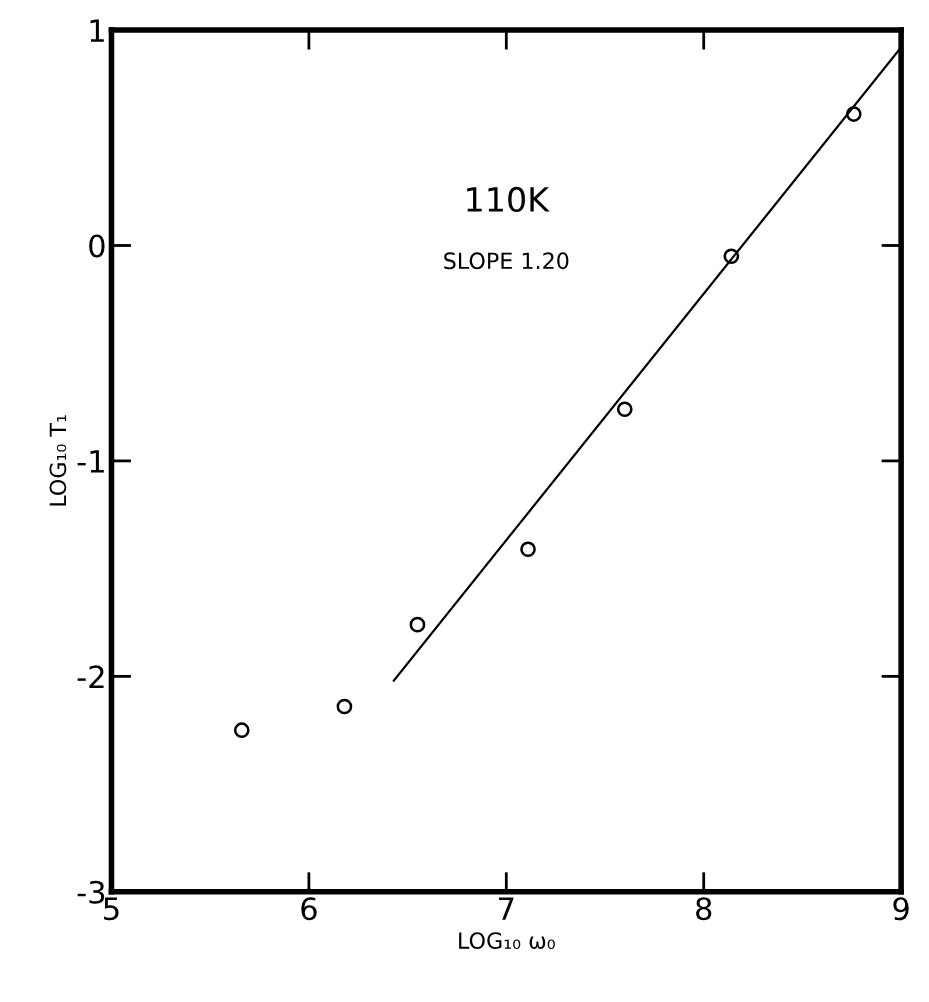 This screenshot has height=1002, width=929. What do you see at coordinates (58, 460) in the screenshot?
I see `y-axis-title: LOG₁₀ T₁` at bounding box center [58, 460].